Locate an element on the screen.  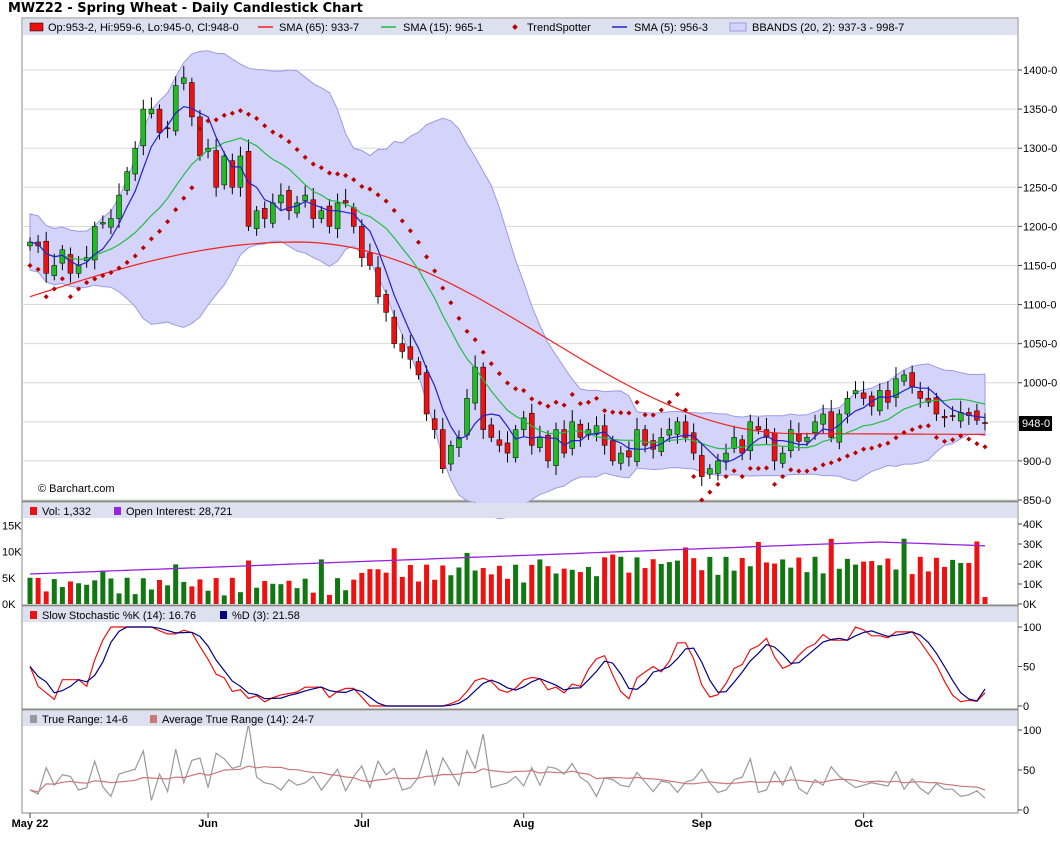
open-interest-line is located at coordinates (507, 558).